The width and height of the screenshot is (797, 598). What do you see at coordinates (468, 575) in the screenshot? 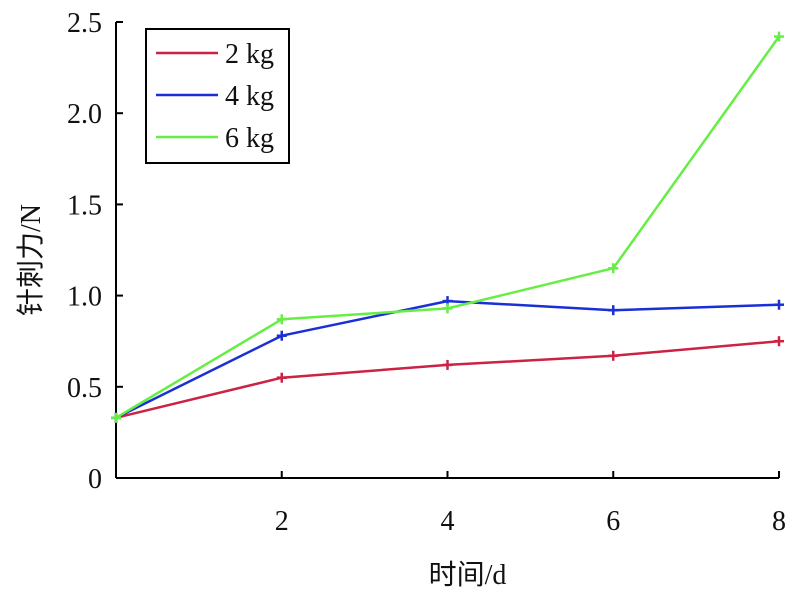
I see `x-axis-title: 时间/d` at bounding box center [468, 575].